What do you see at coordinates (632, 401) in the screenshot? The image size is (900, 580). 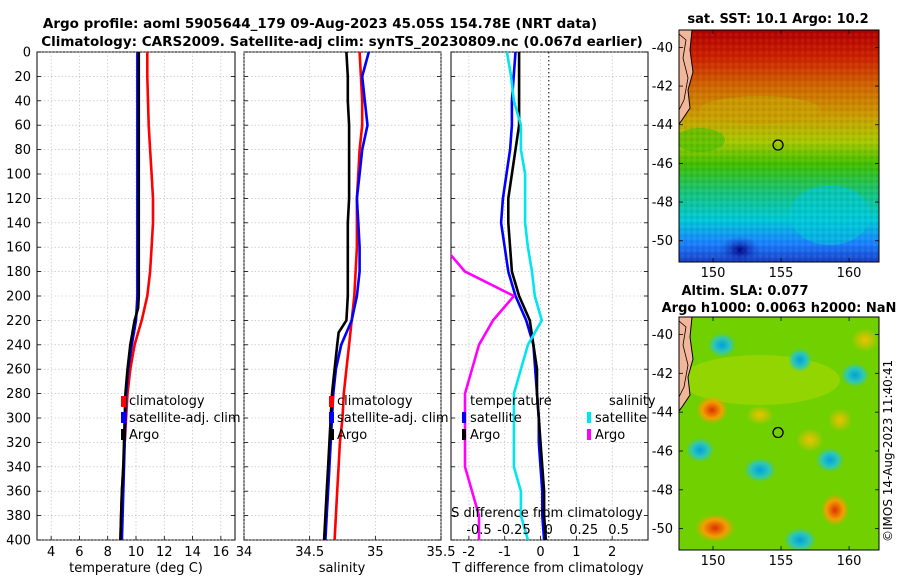 I see `legend-header-salinity: salinity` at bounding box center [632, 401].